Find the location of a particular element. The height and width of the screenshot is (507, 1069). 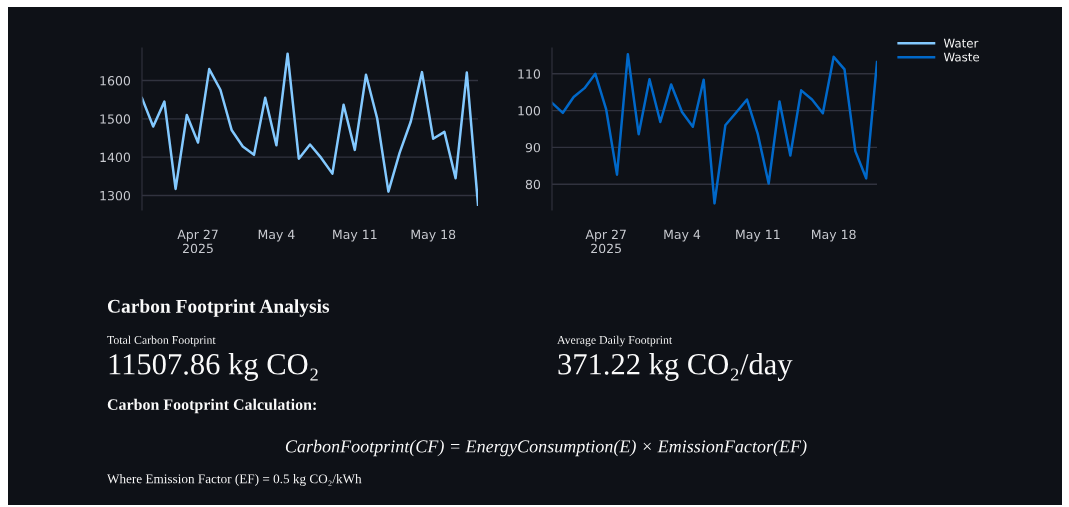

text: 371.22 kg CO₂/day is located at coordinates (675, 367).